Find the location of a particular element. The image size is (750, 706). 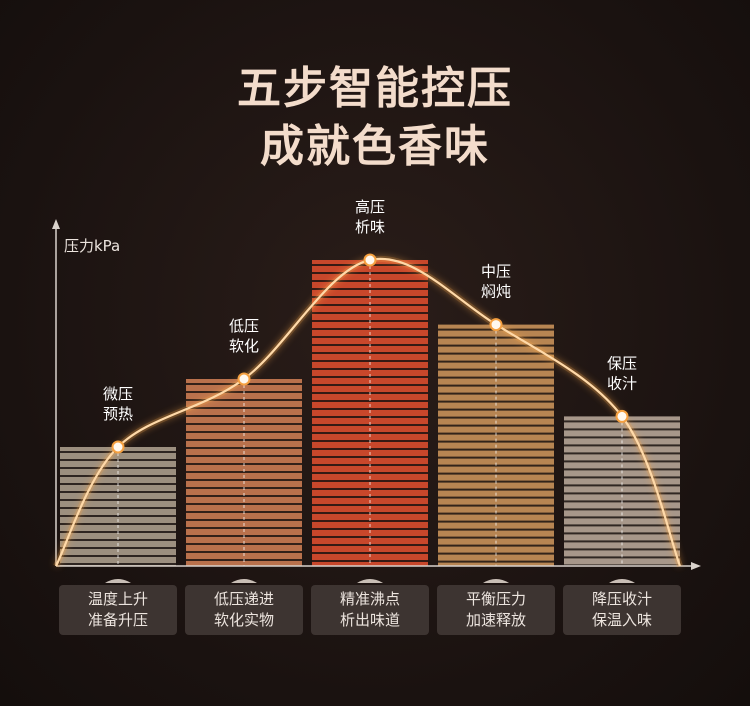

stage-line-2: 析出味道 is located at coordinates (369, 620).